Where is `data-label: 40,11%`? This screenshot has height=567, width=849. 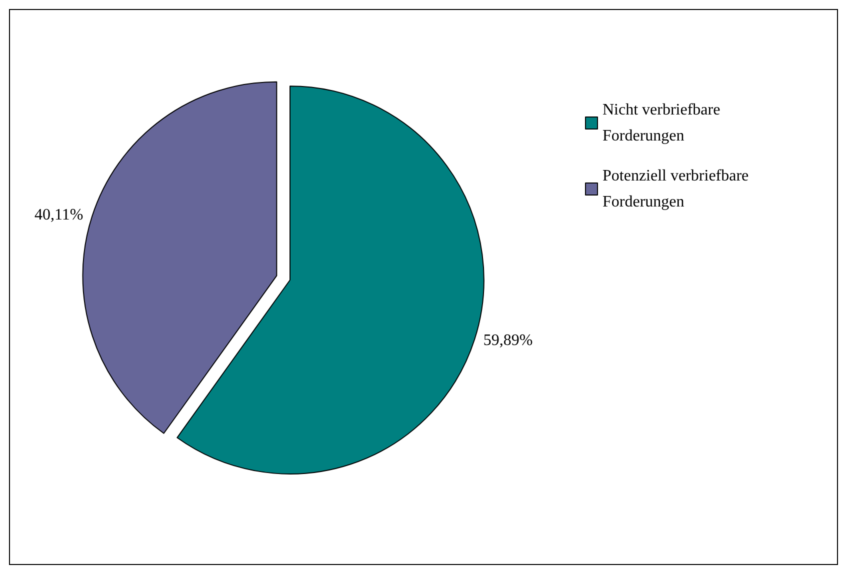 data-label: 40,11% is located at coordinates (59, 215).